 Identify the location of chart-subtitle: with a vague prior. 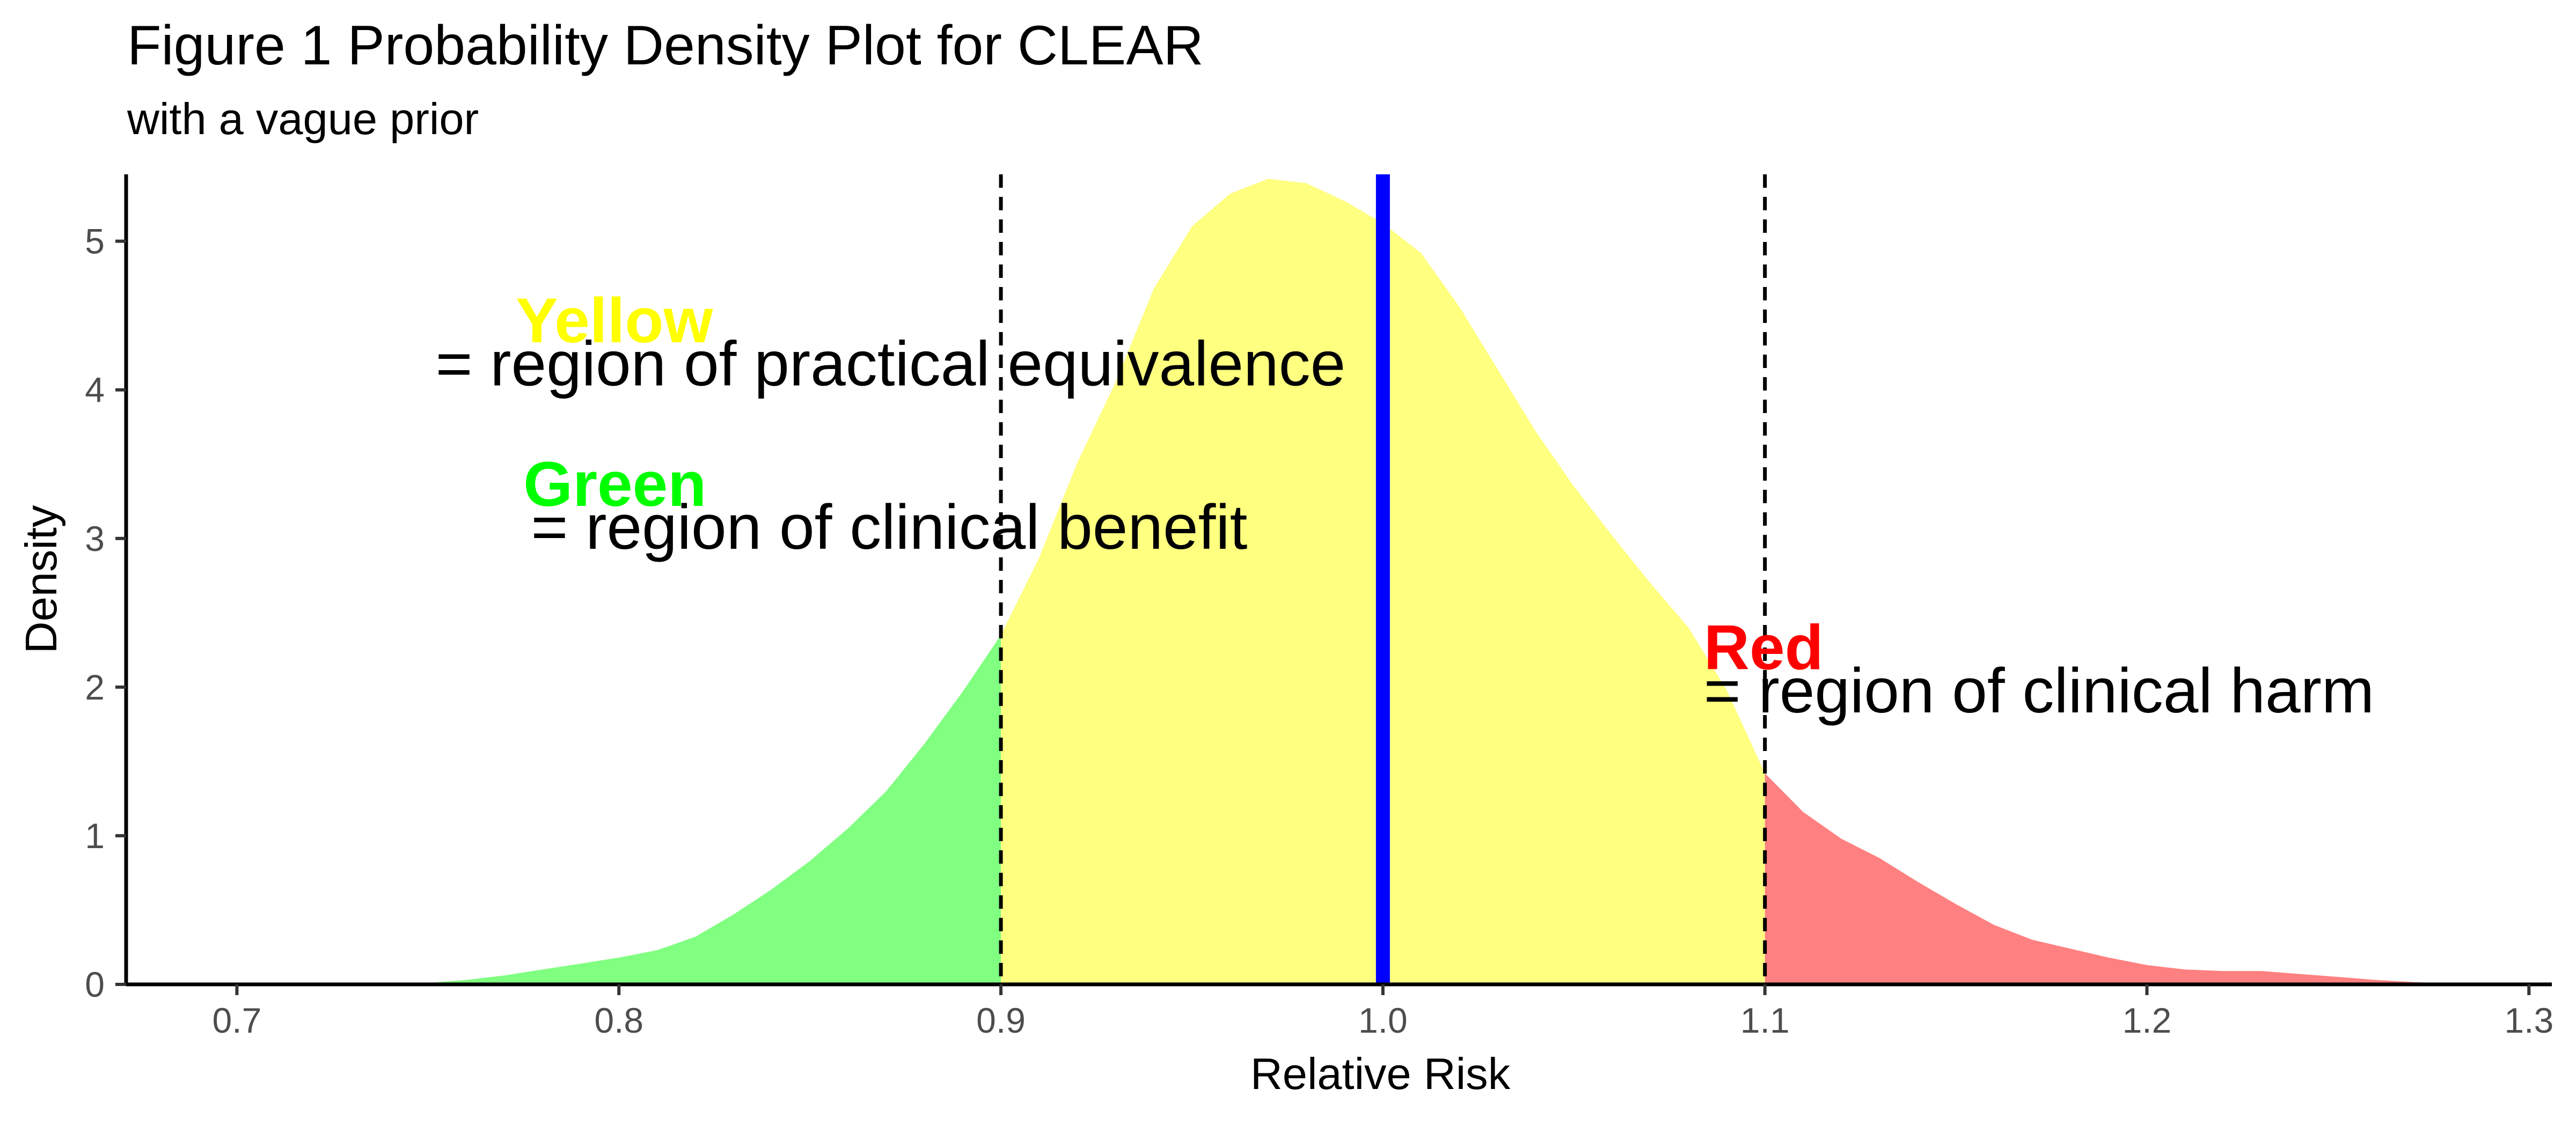
(303, 119).